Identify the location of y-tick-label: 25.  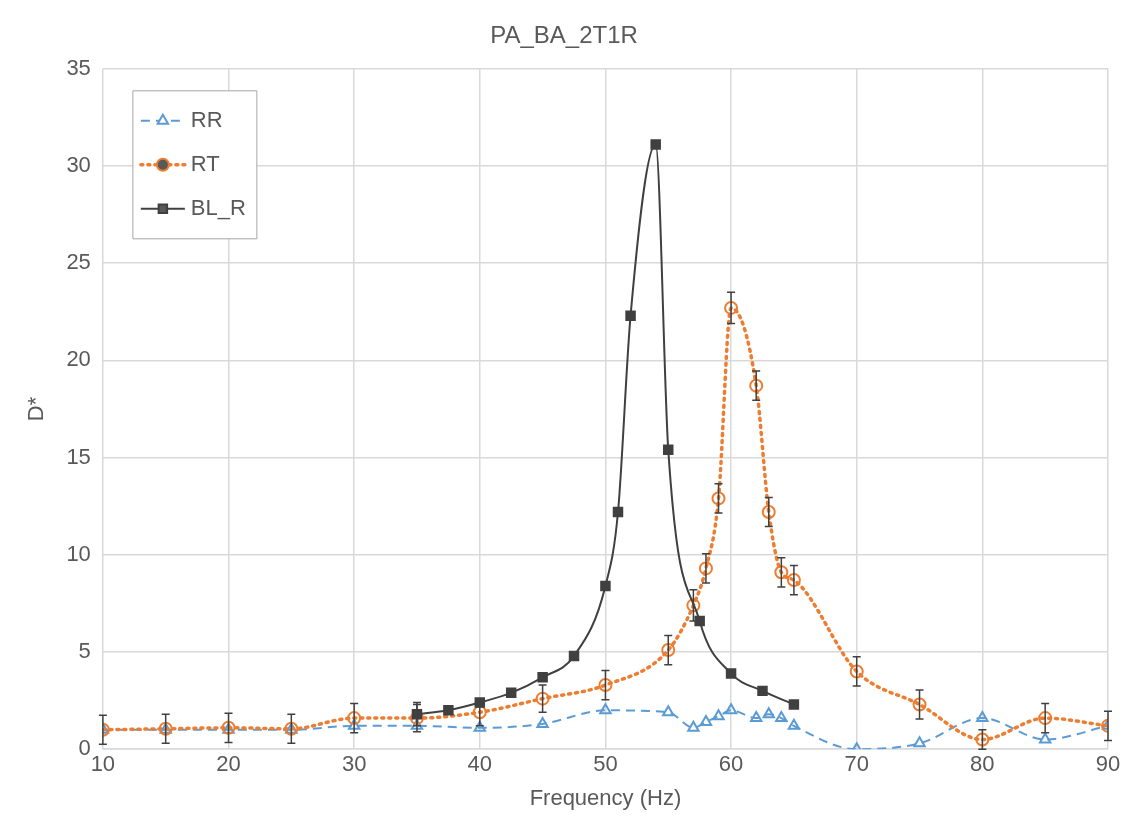
(78, 262).